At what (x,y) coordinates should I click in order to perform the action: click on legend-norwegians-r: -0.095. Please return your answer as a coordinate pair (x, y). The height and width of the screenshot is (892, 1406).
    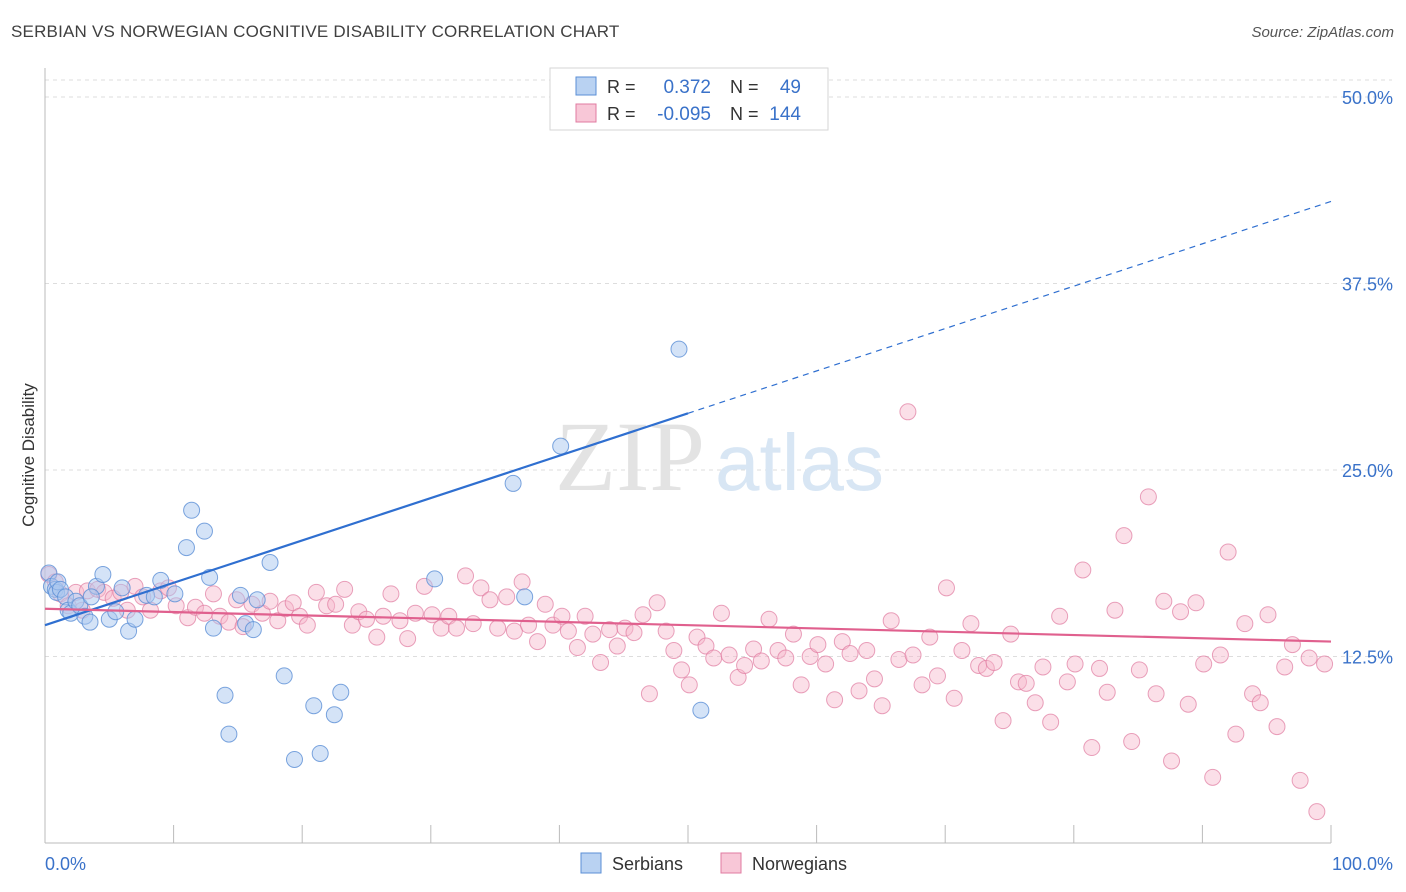
    Looking at the image, I should click on (684, 114).